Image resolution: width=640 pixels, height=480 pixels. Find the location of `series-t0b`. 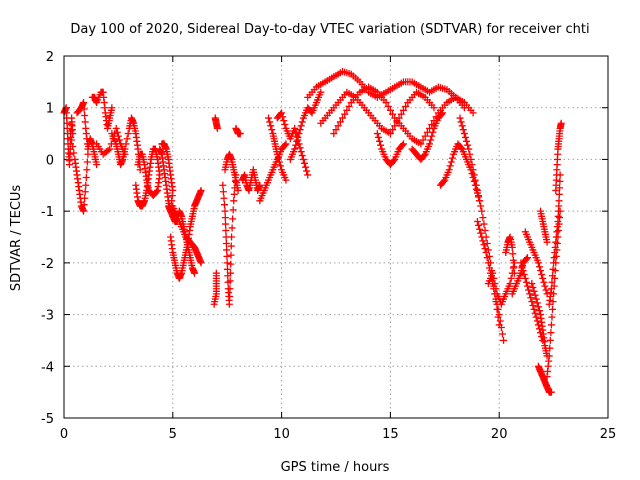

series-t0b is located at coordinates (79, 172).